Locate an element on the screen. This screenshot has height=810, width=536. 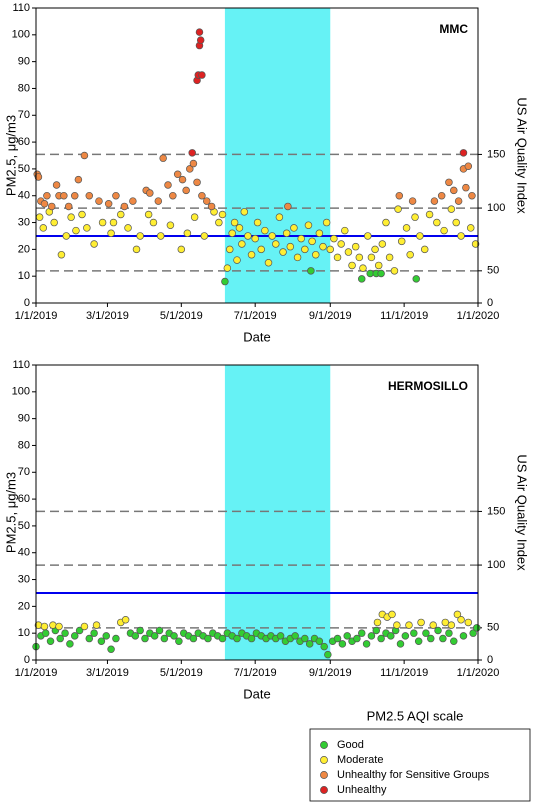
y-tick-label: 30 is located at coordinates (24, 222).